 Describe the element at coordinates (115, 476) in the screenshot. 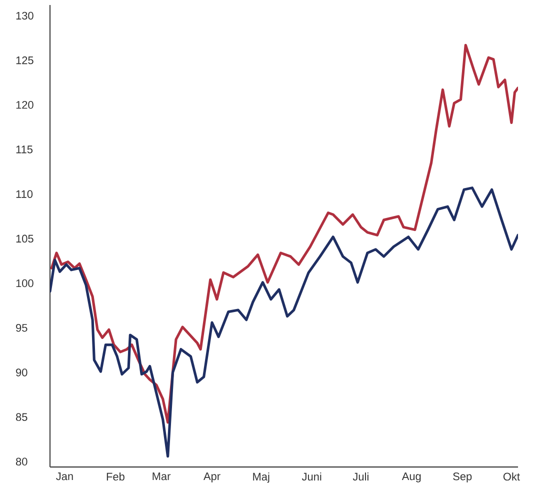

I see `x-tick-label: Feb` at that location.